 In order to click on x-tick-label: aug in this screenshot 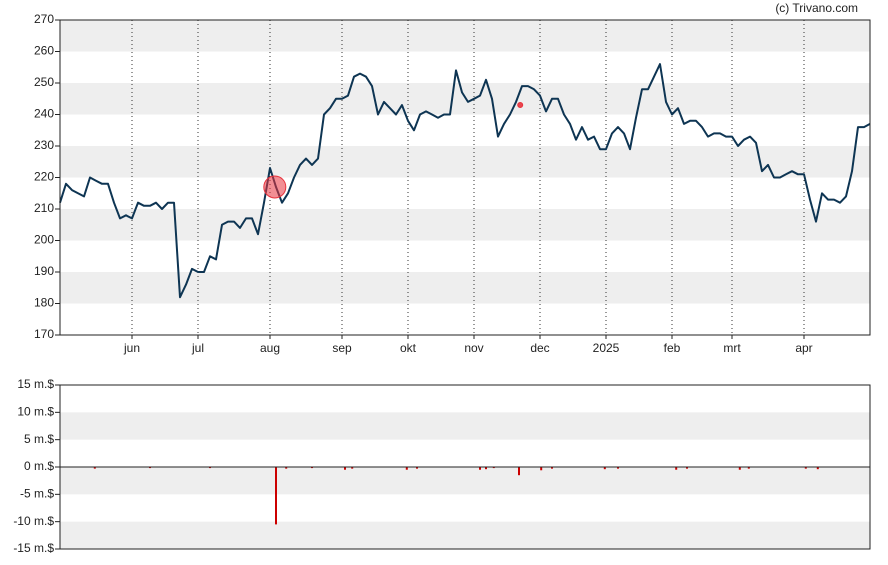, I will do `click(270, 348)`.